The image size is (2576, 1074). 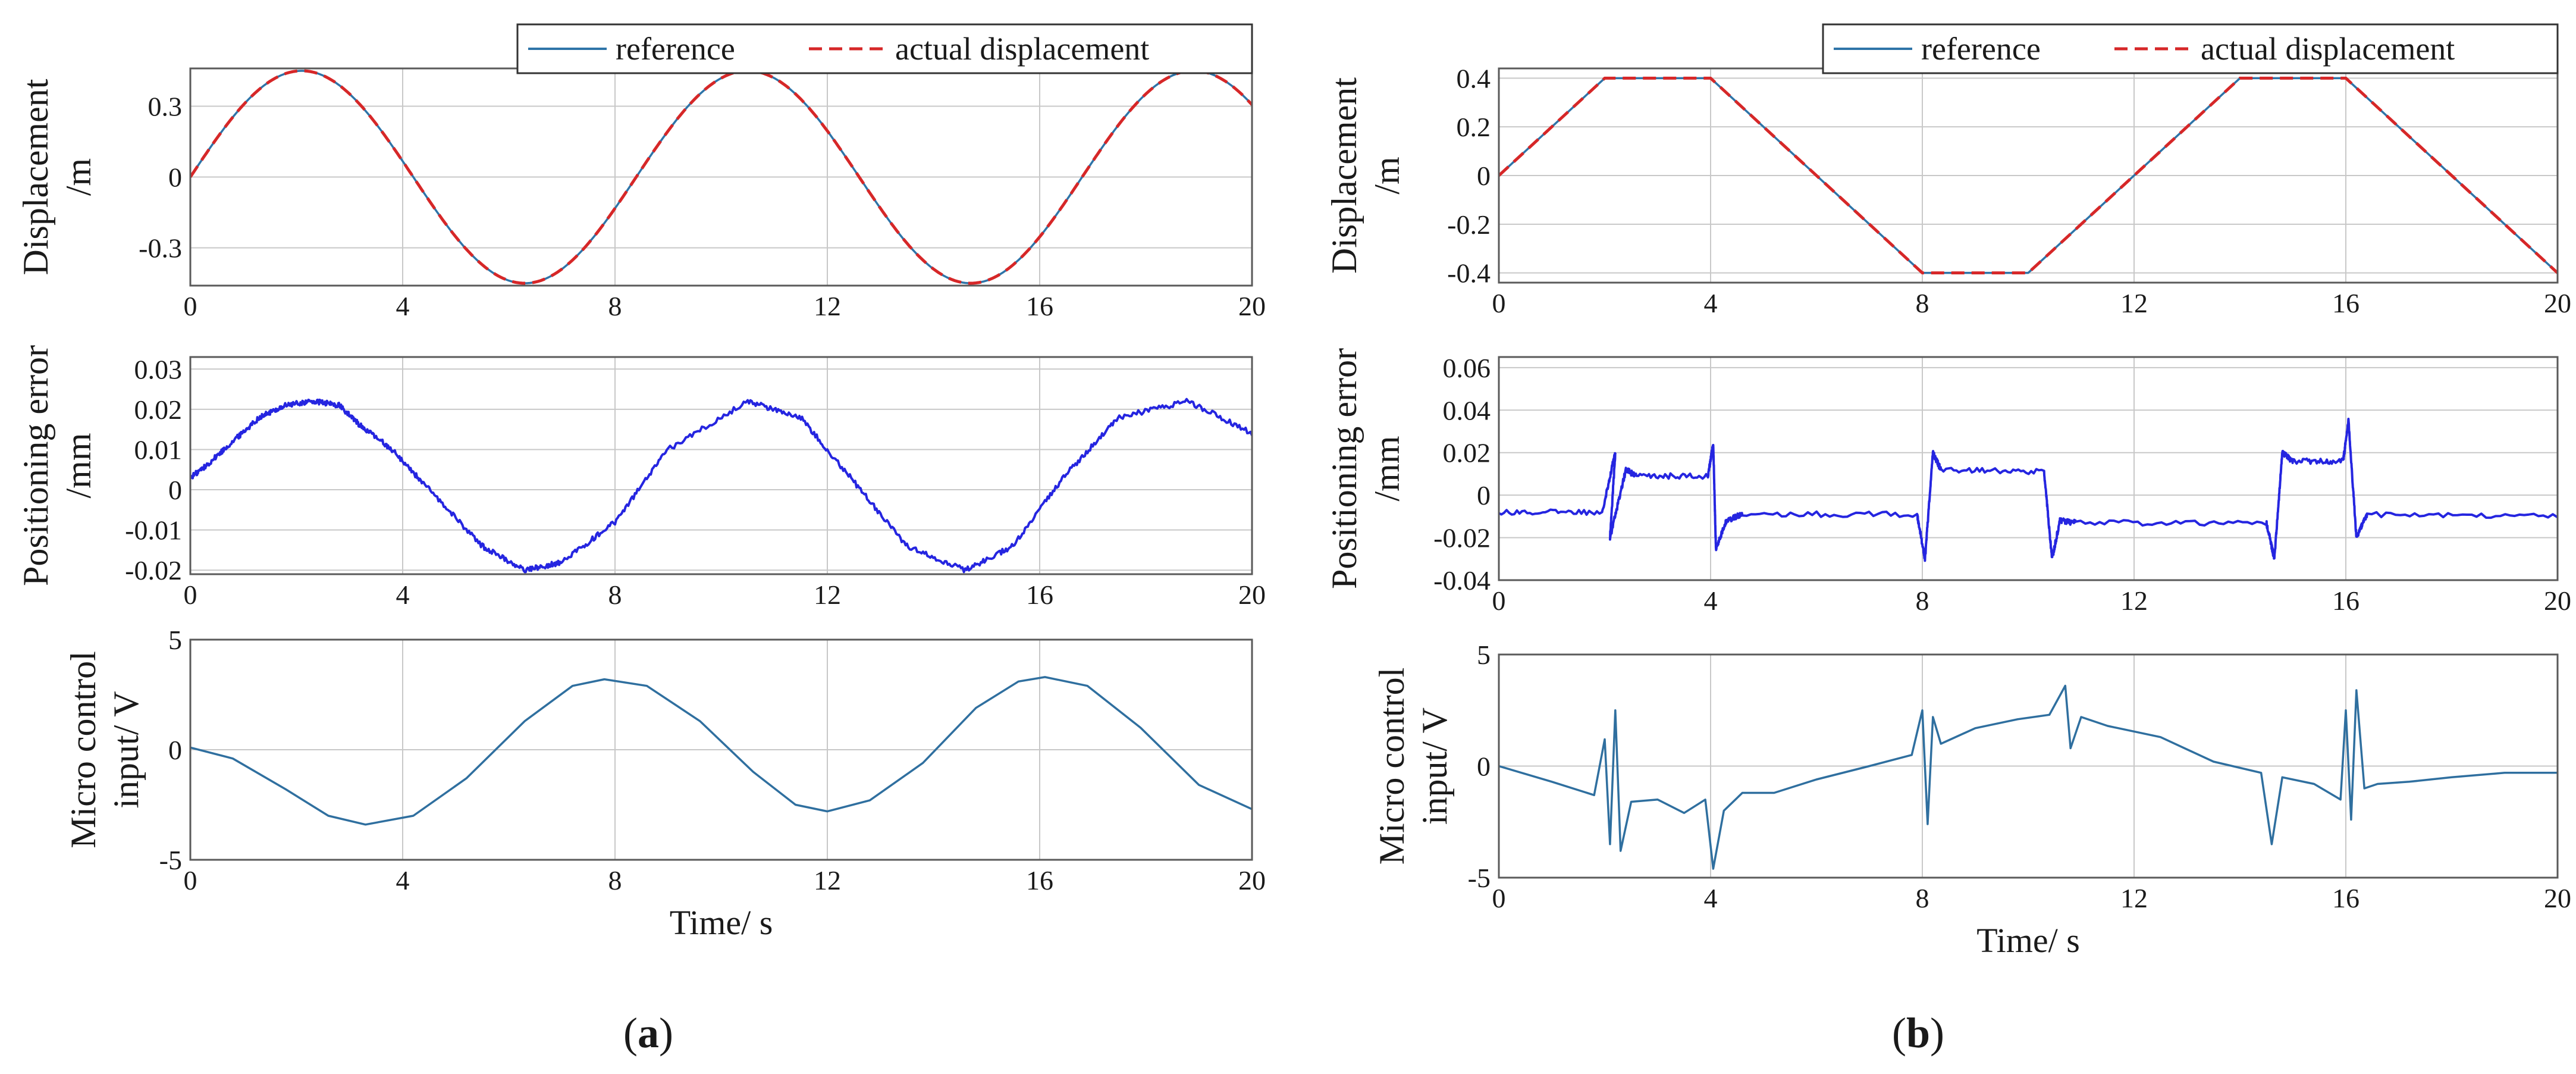 I want to click on panel-label-b-close: ), so click(x=1937, y=1033).